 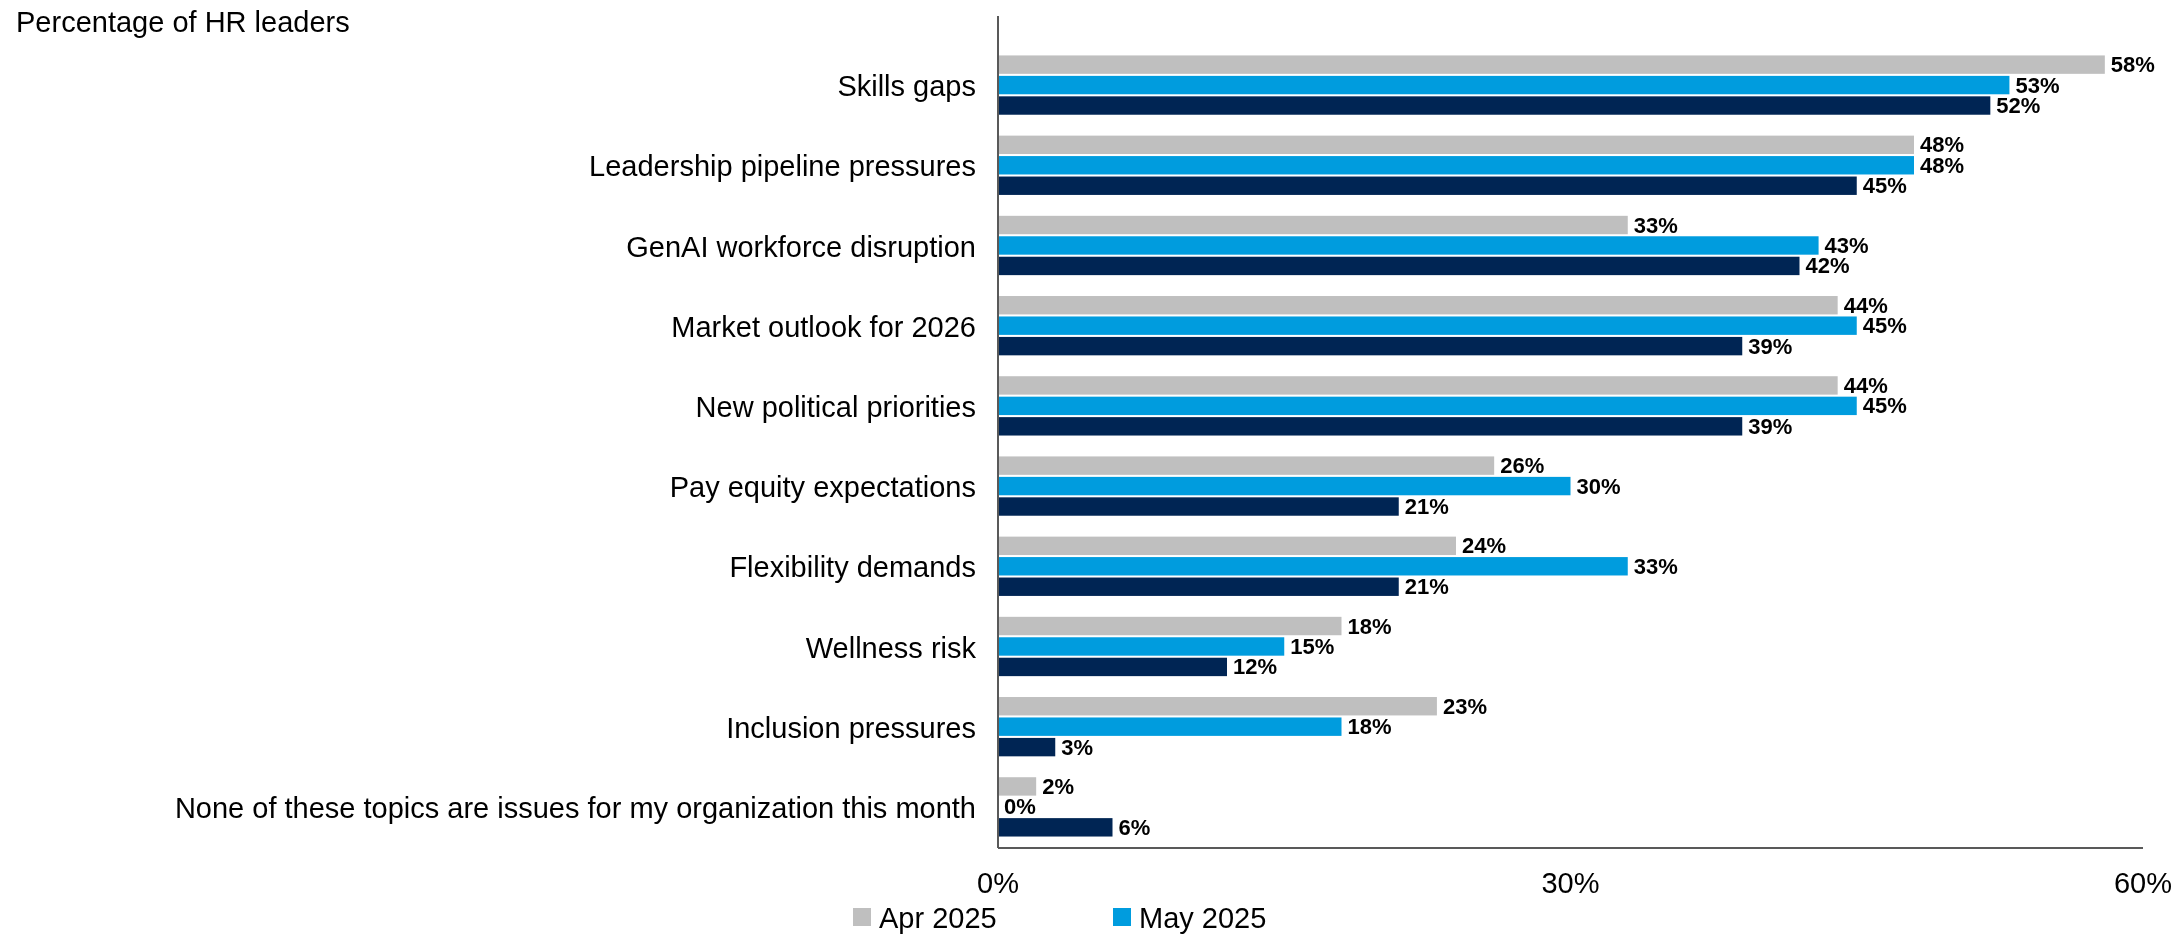 What do you see at coordinates (1598, 486) in the screenshot?
I see `data-label: 30%` at bounding box center [1598, 486].